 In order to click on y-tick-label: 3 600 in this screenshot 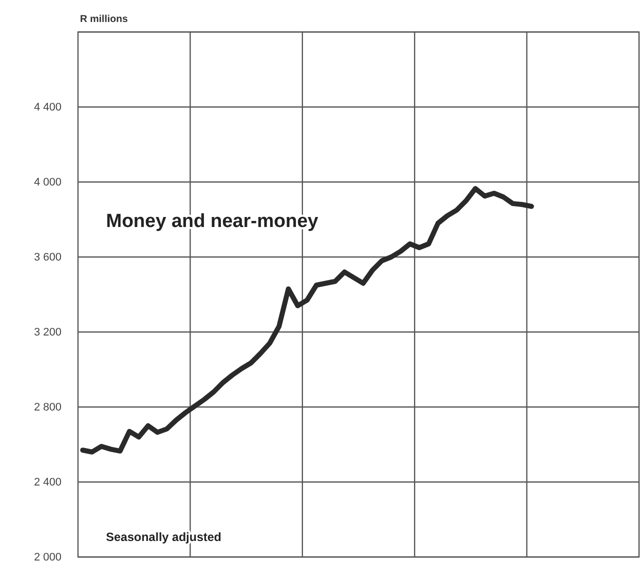, I will do `click(48, 258)`.